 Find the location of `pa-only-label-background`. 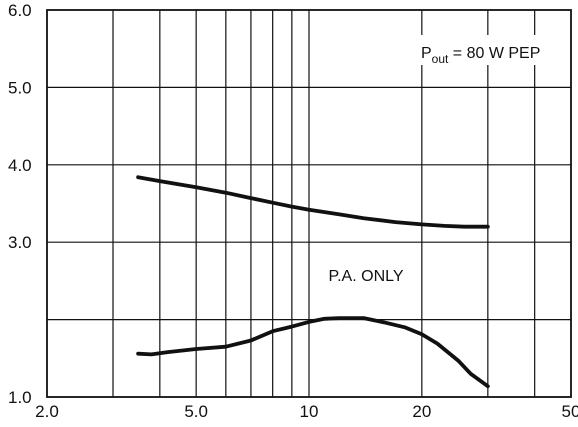

pa-only-label-background is located at coordinates (366, 275).